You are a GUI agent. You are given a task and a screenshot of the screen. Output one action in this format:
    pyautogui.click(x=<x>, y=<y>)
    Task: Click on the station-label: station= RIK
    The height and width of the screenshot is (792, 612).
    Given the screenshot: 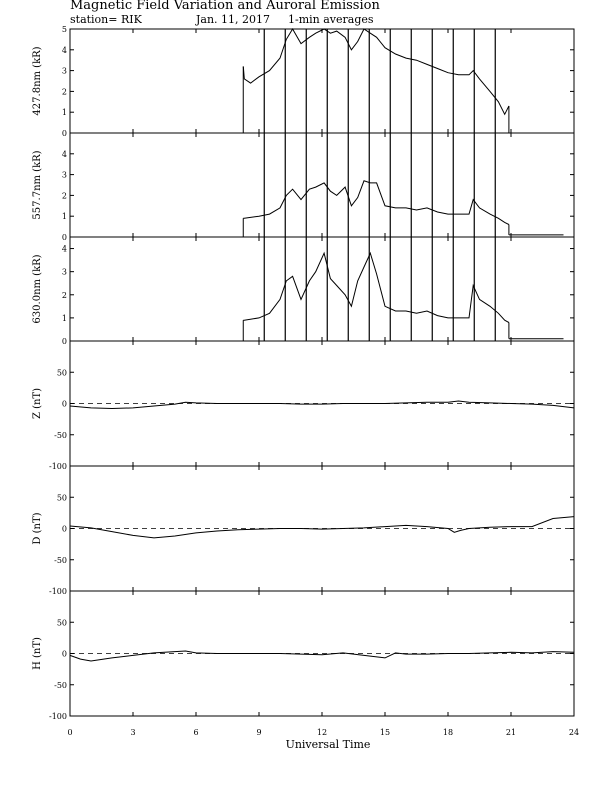 What is the action you would take?
    pyautogui.click(x=106, y=19)
    